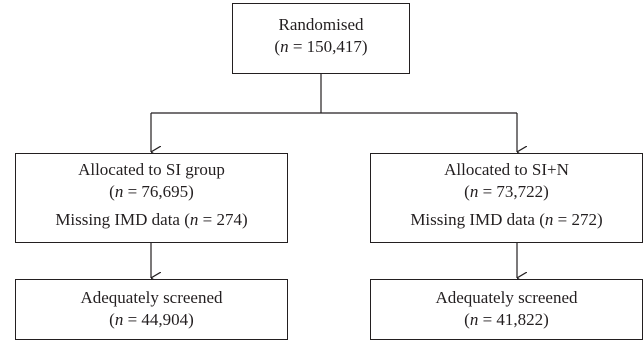  Describe the element at coordinates (506, 219) in the screenshot. I see `sin-group-missing: Missing IMD data (n = 272)` at that location.